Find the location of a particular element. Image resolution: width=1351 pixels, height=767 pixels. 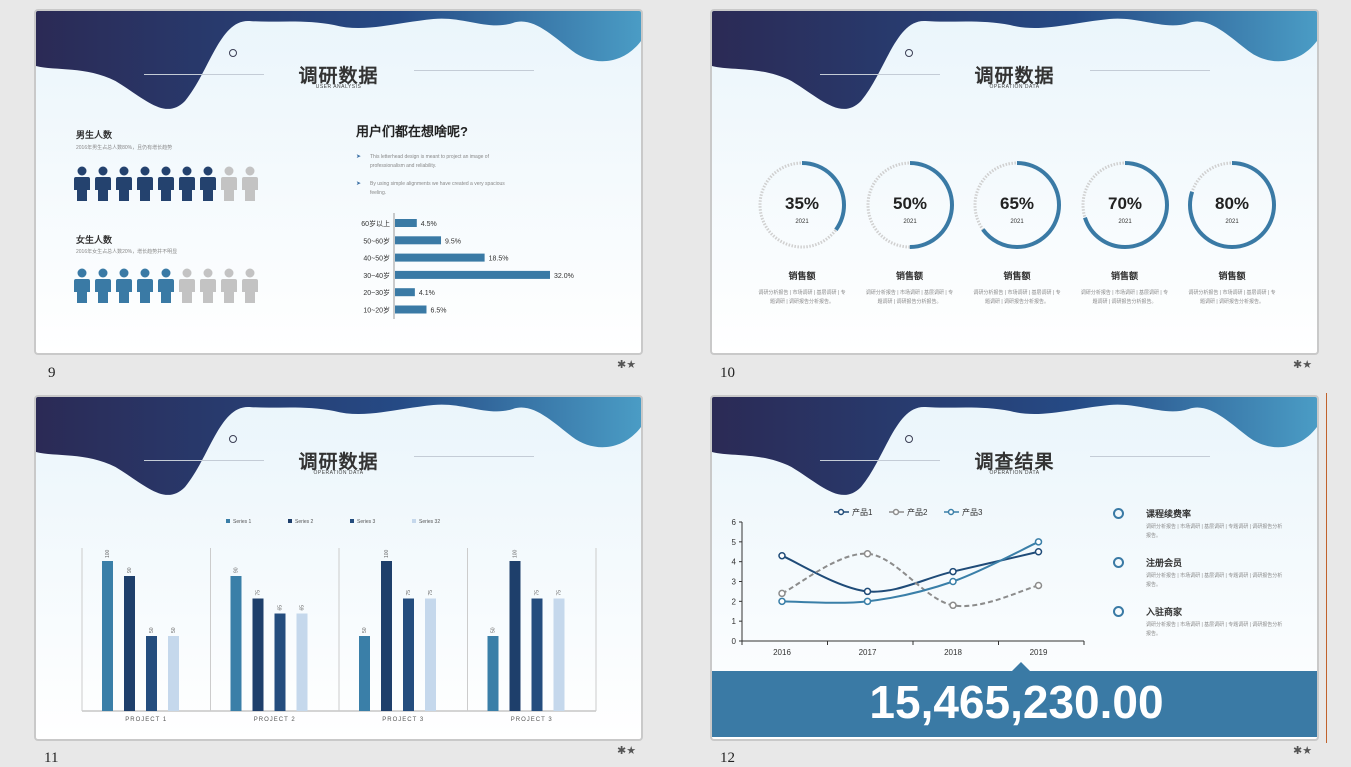

slide-number: 12 is located at coordinates (727, 758).